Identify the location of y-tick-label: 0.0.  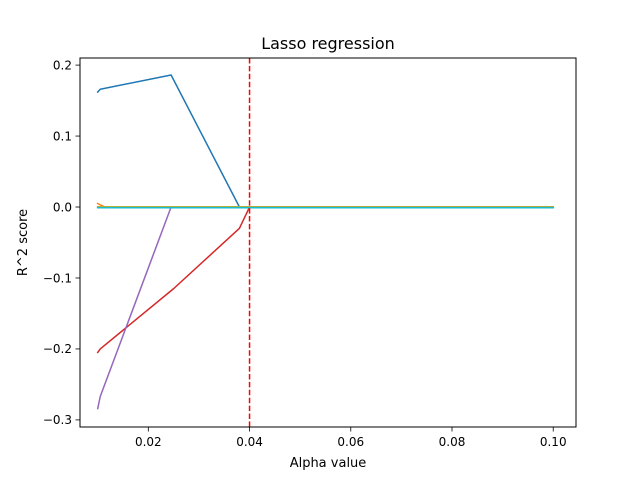
(62, 207).